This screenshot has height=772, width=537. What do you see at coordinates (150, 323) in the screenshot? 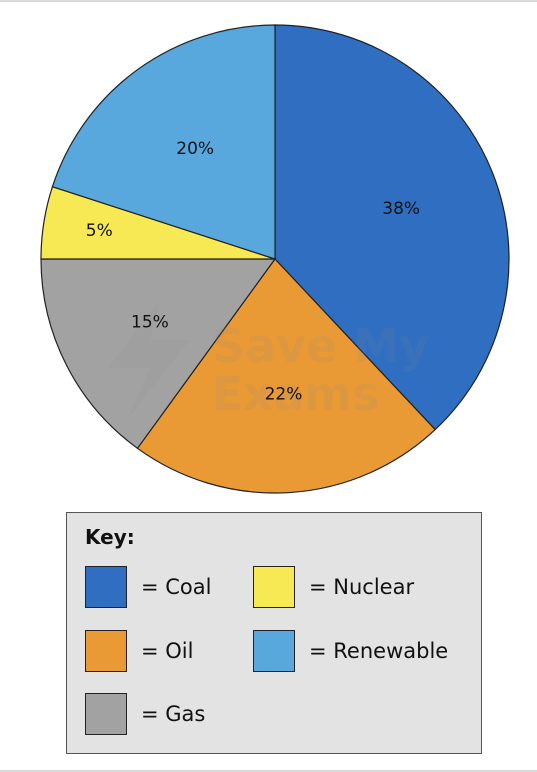
I see `slice-label-gas: 15%` at bounding box center [150, 323].